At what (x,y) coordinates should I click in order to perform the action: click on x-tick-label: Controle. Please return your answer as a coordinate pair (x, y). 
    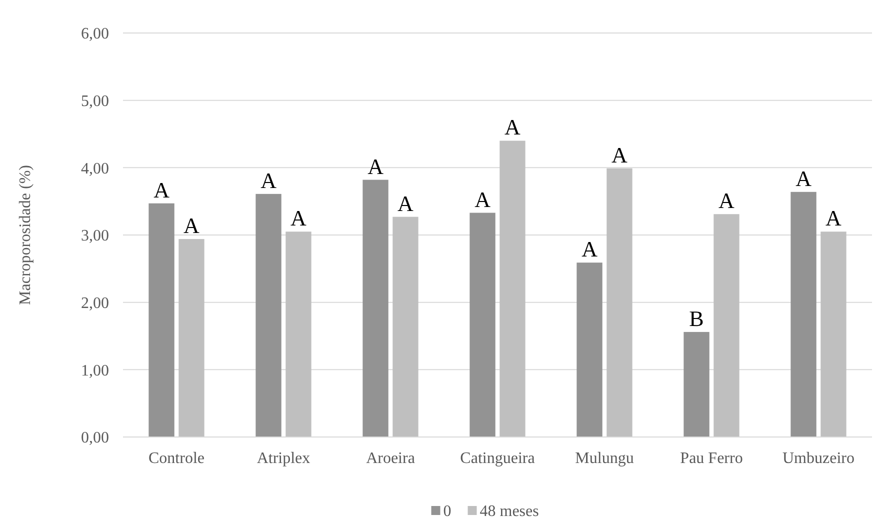
    Looking at the image, I should click on (176, 458).